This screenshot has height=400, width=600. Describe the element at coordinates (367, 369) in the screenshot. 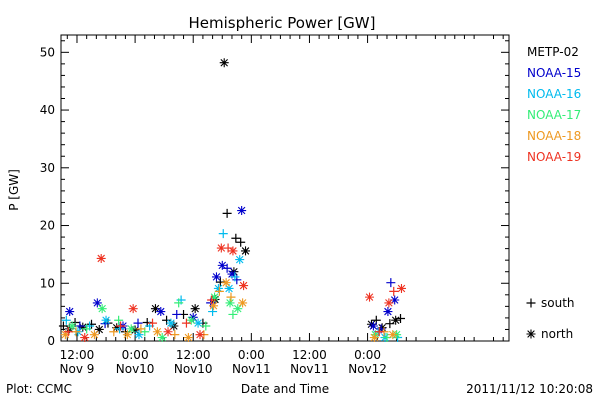

I see `x-tick-date: Nov12` at that location.